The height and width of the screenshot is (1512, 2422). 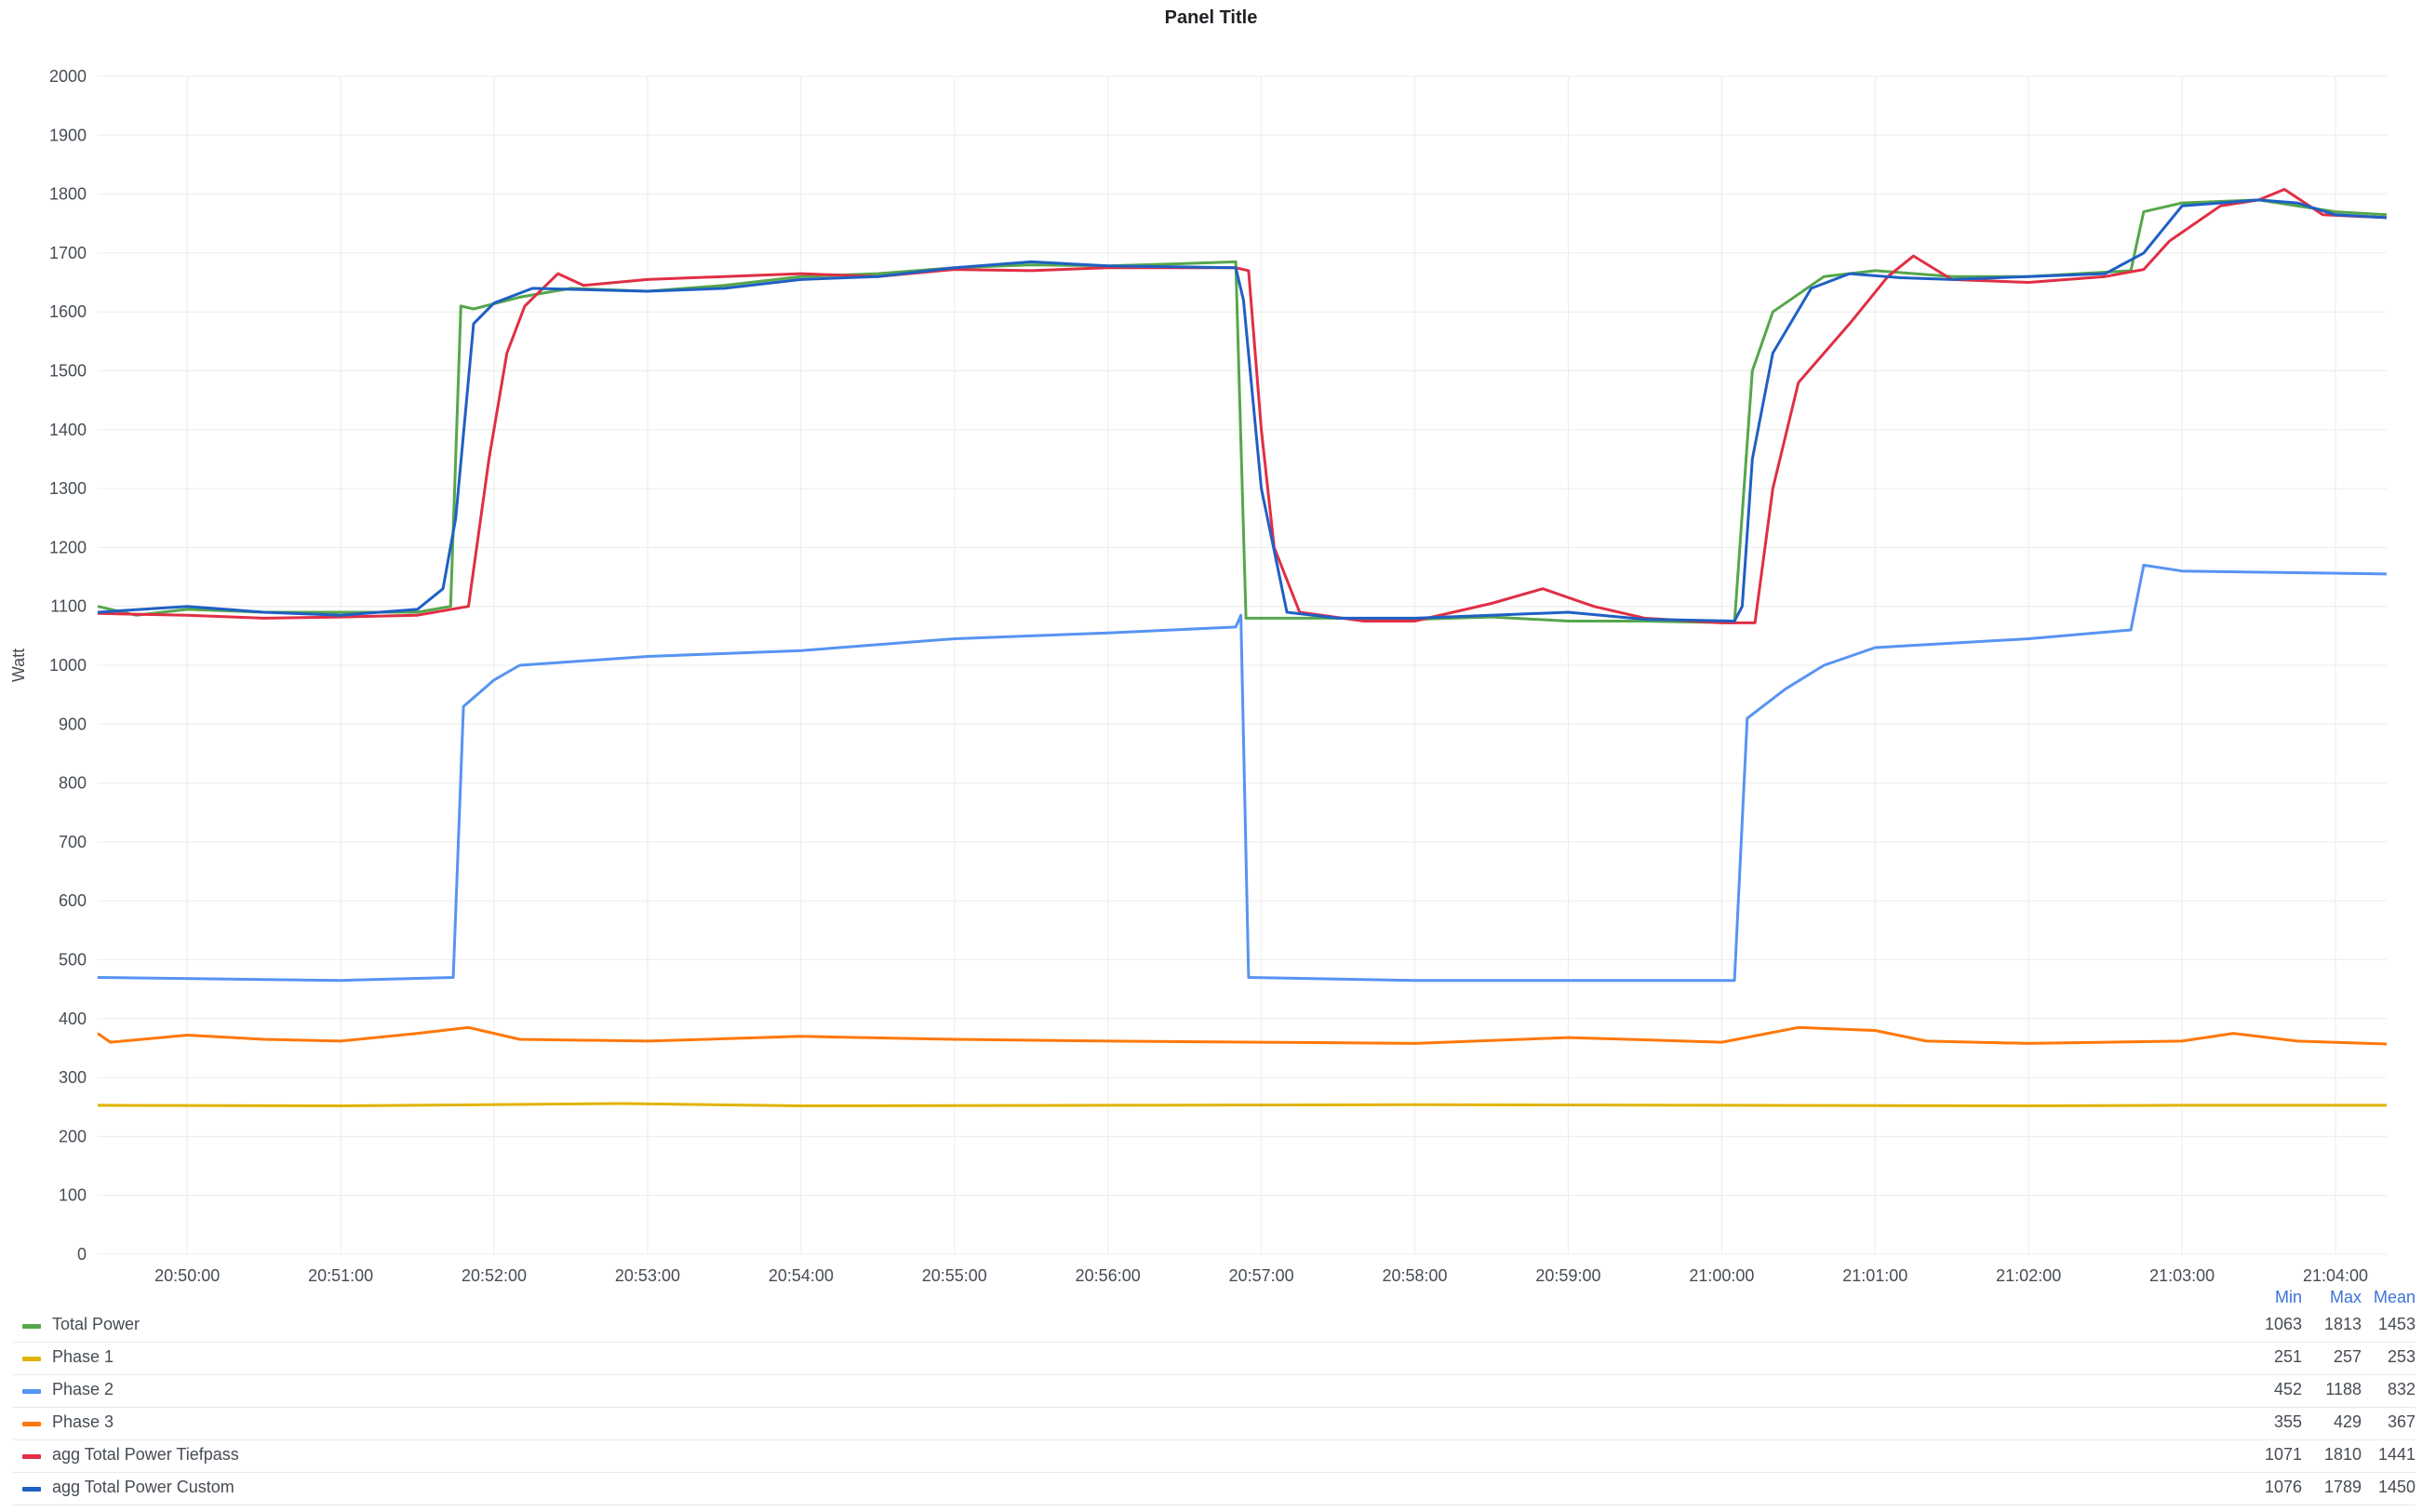 I want to click on y-tick-label: 400, so click(x=73, y=1019).